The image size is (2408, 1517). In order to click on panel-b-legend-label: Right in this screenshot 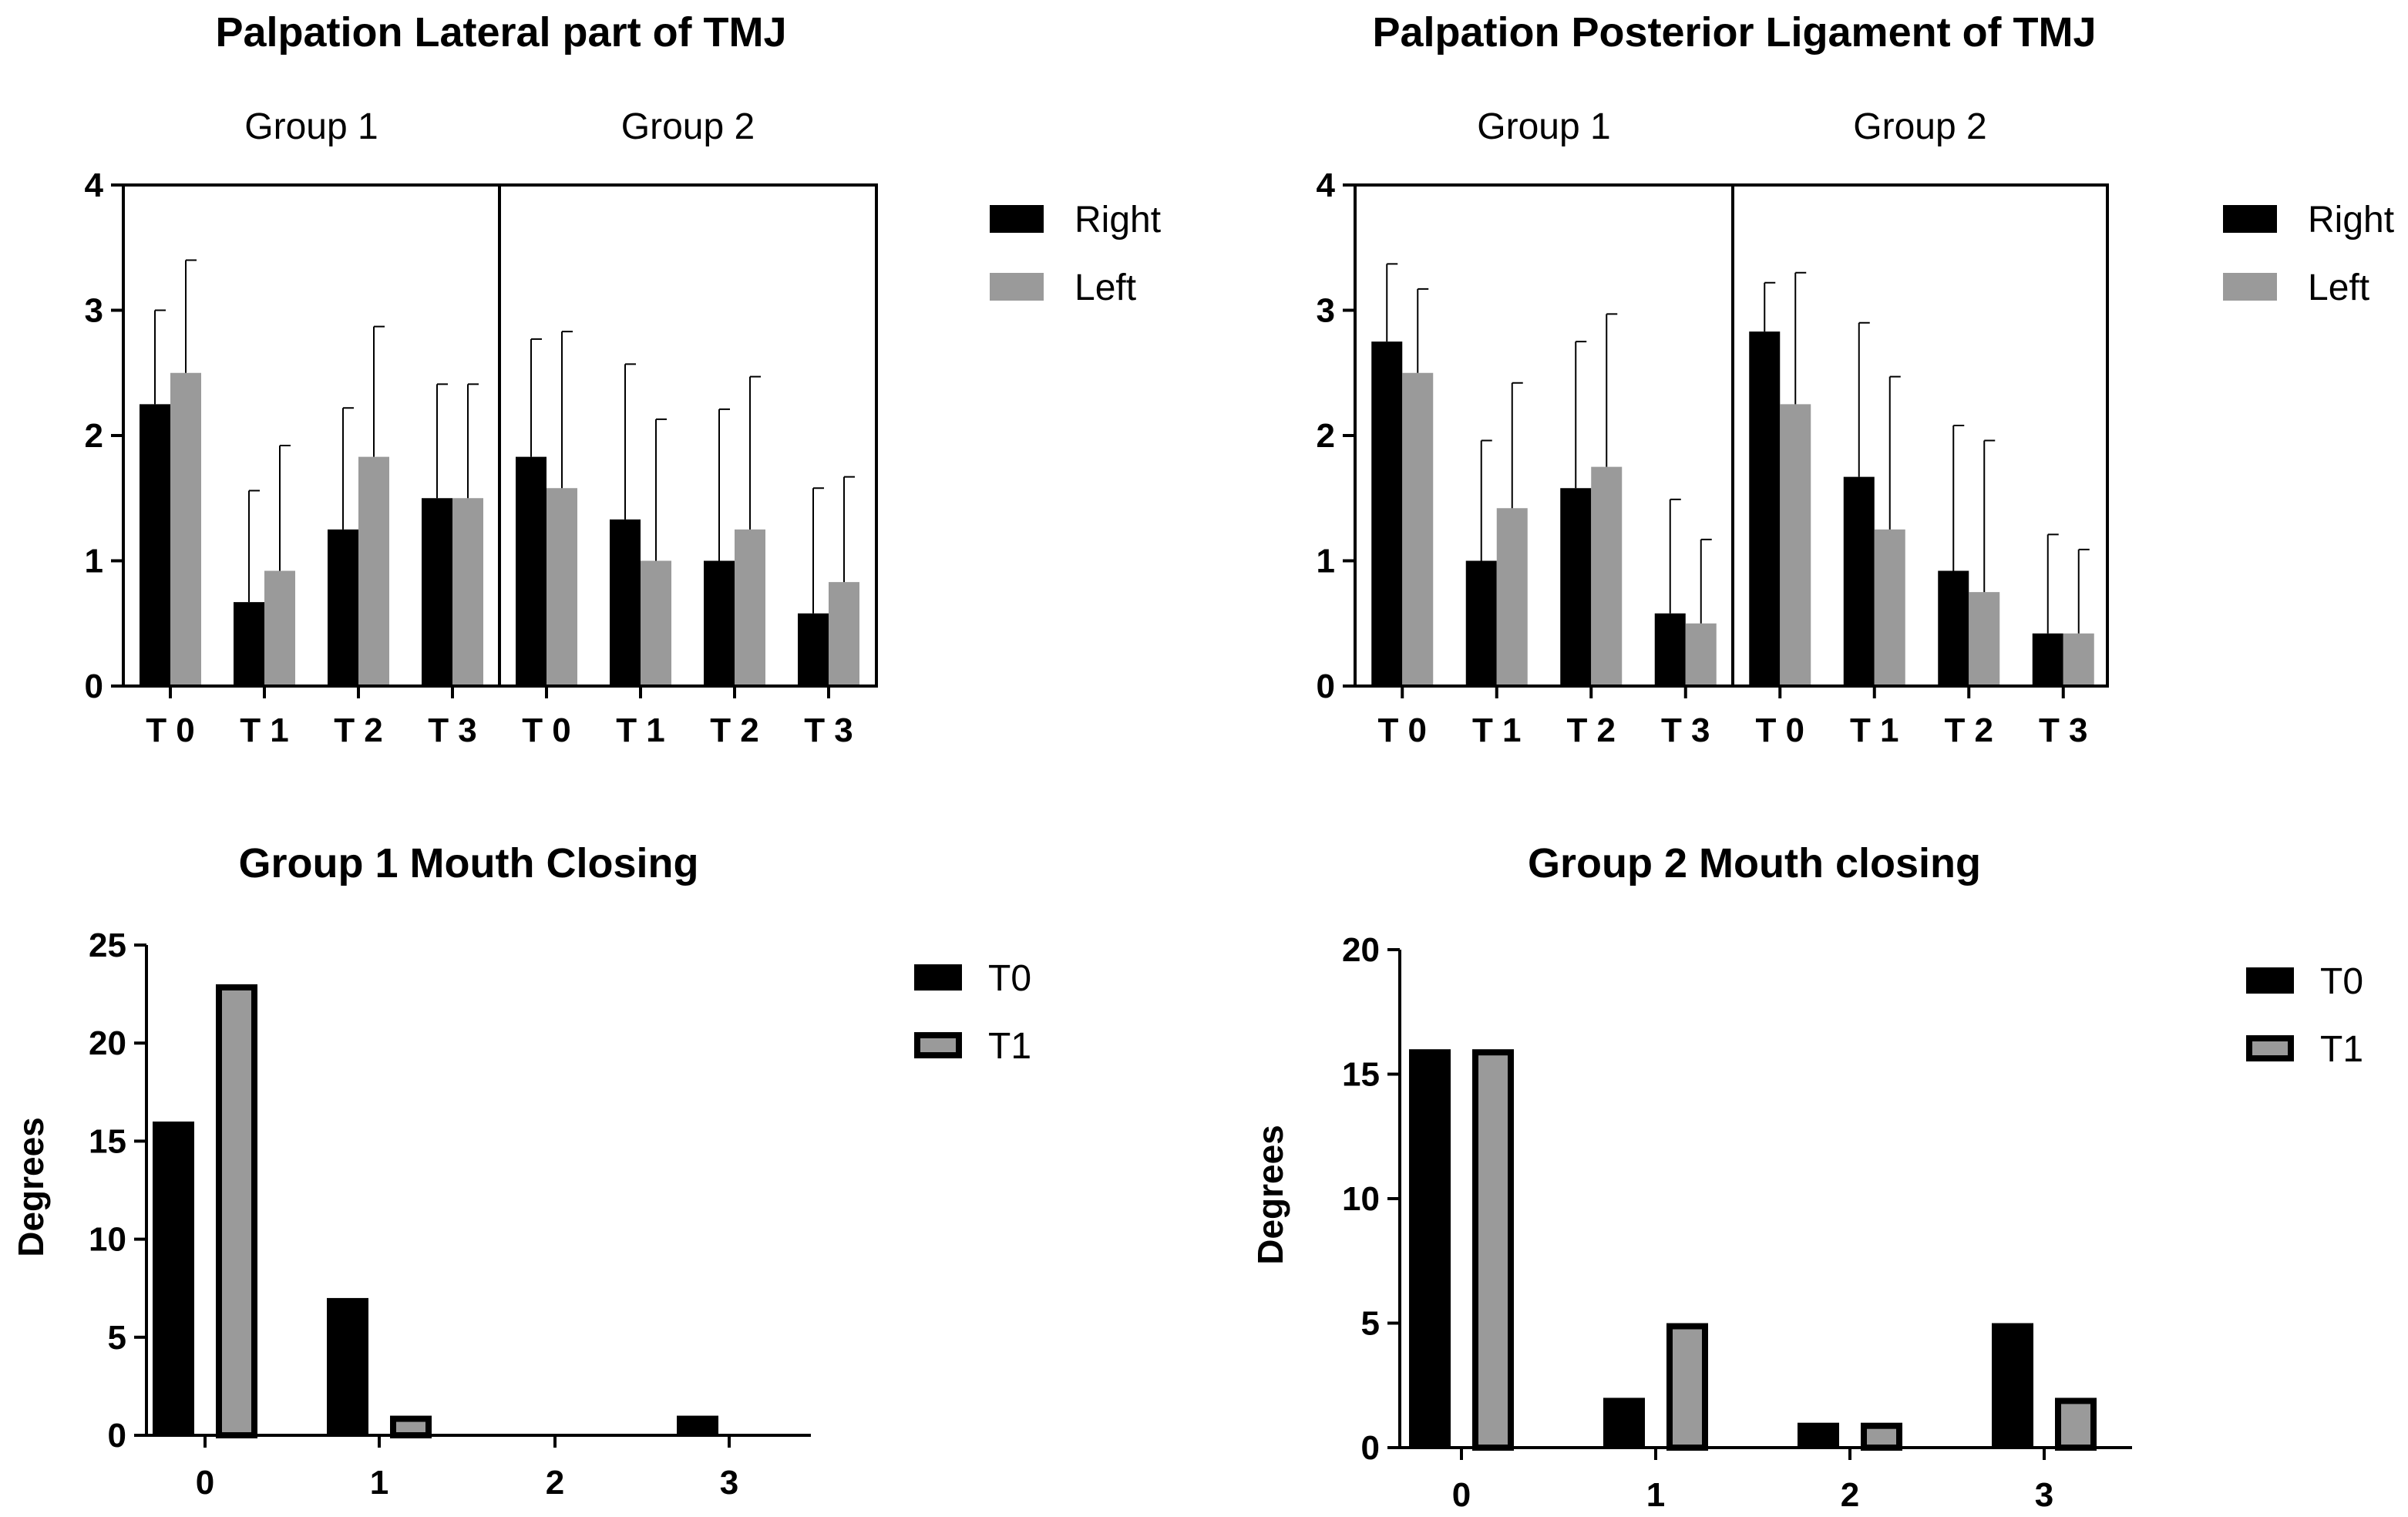, I will do `click(2351, 220)`.